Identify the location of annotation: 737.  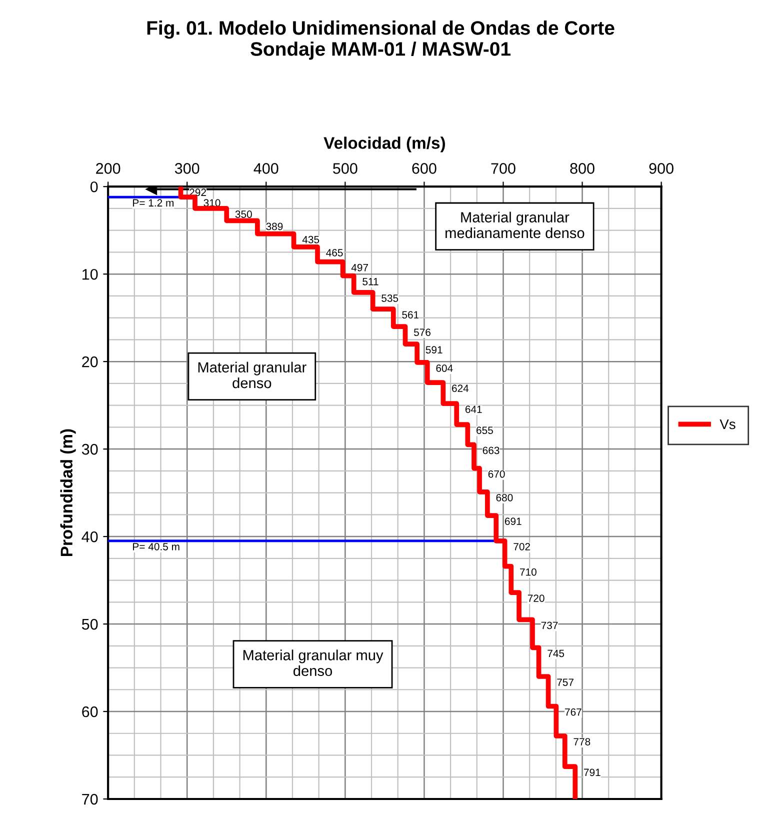
(549, 626).